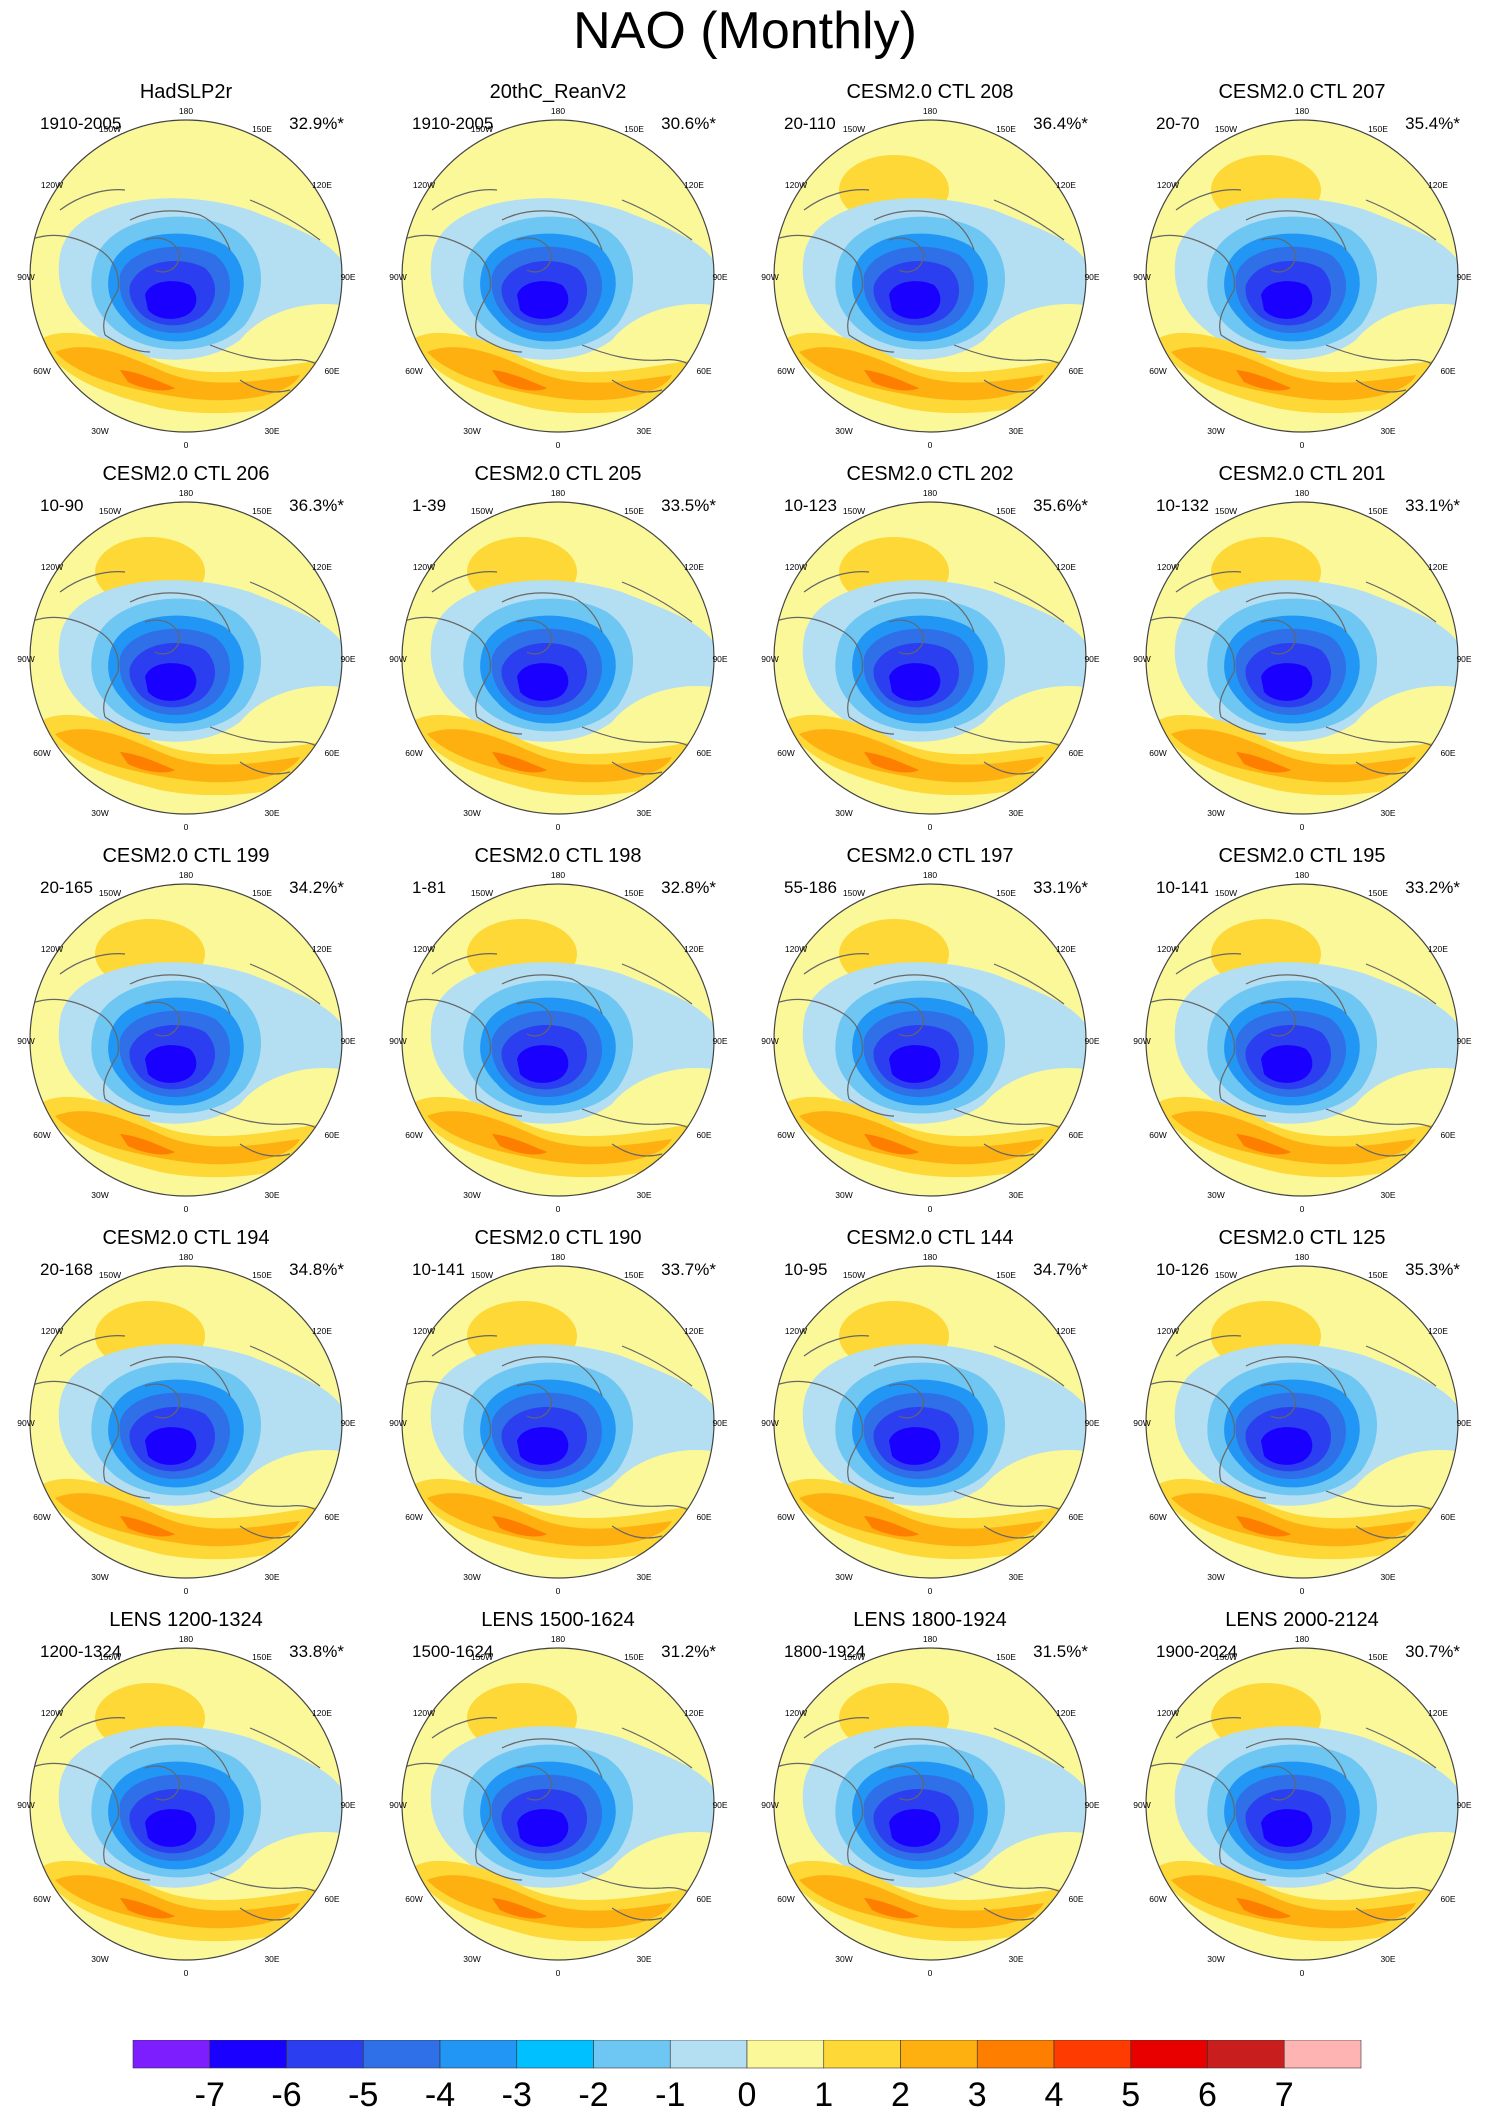 The height and width of the screenshot is (2110, 1490). Describe the element at coordinates (823, 2093) in the screenshot. I see `colorbar-label: 1` at that location.